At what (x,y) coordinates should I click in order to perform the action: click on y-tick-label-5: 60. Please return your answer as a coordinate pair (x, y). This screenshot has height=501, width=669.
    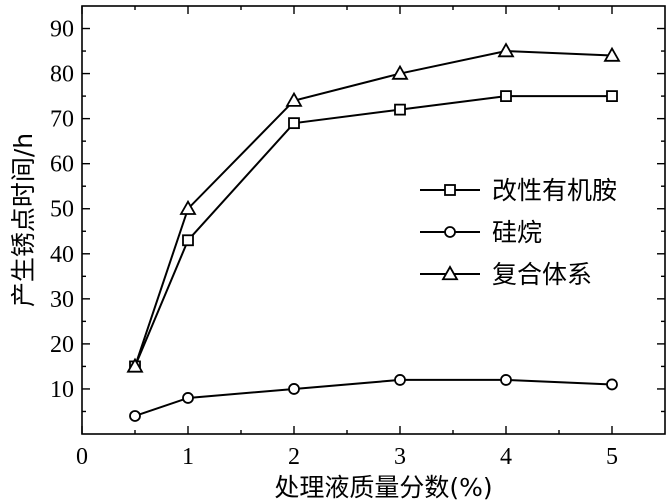
    Looking at the image, I should click on (62, 165).